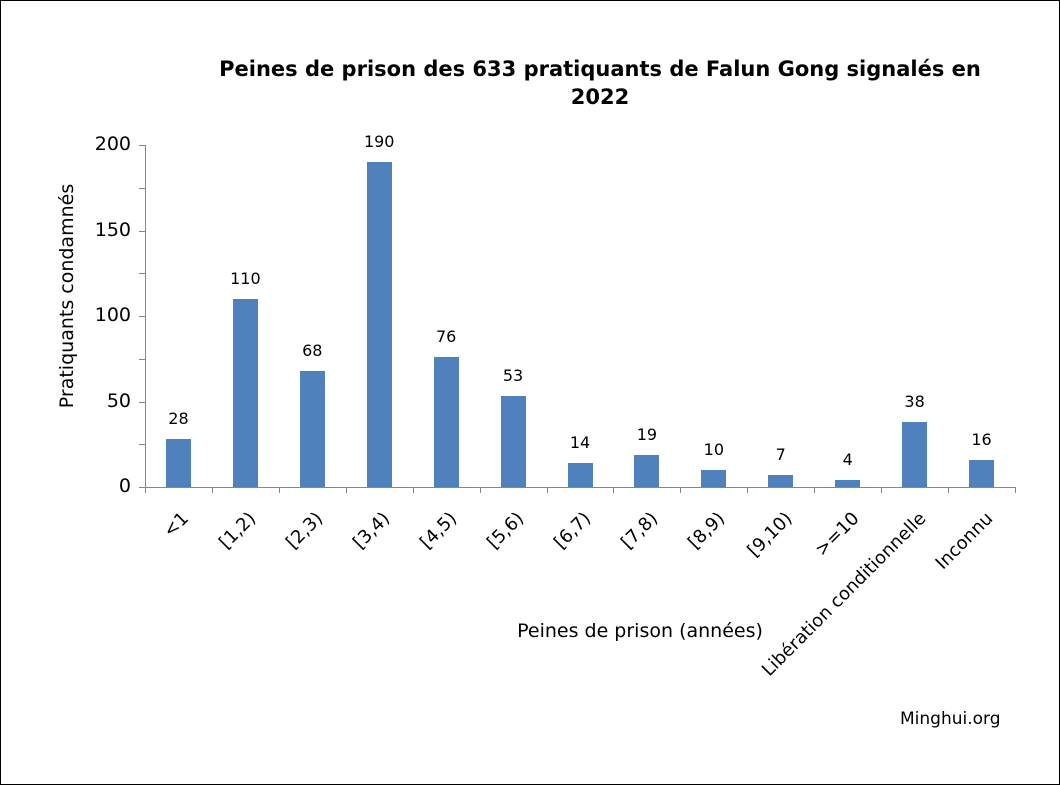 The height and width of the screenshot is (785, 1060). I want to click on chart-title-line-2: 2022, so click(600, 97).